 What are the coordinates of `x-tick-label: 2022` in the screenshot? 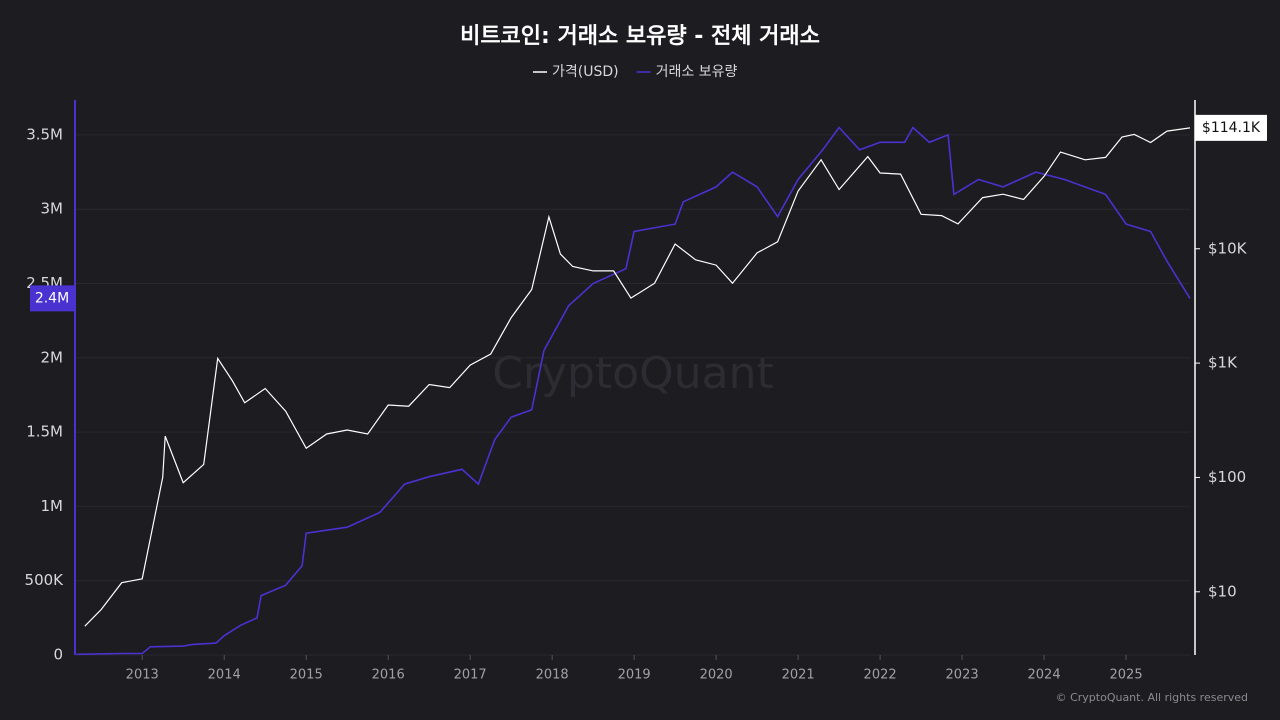 It's located at (880, 675).